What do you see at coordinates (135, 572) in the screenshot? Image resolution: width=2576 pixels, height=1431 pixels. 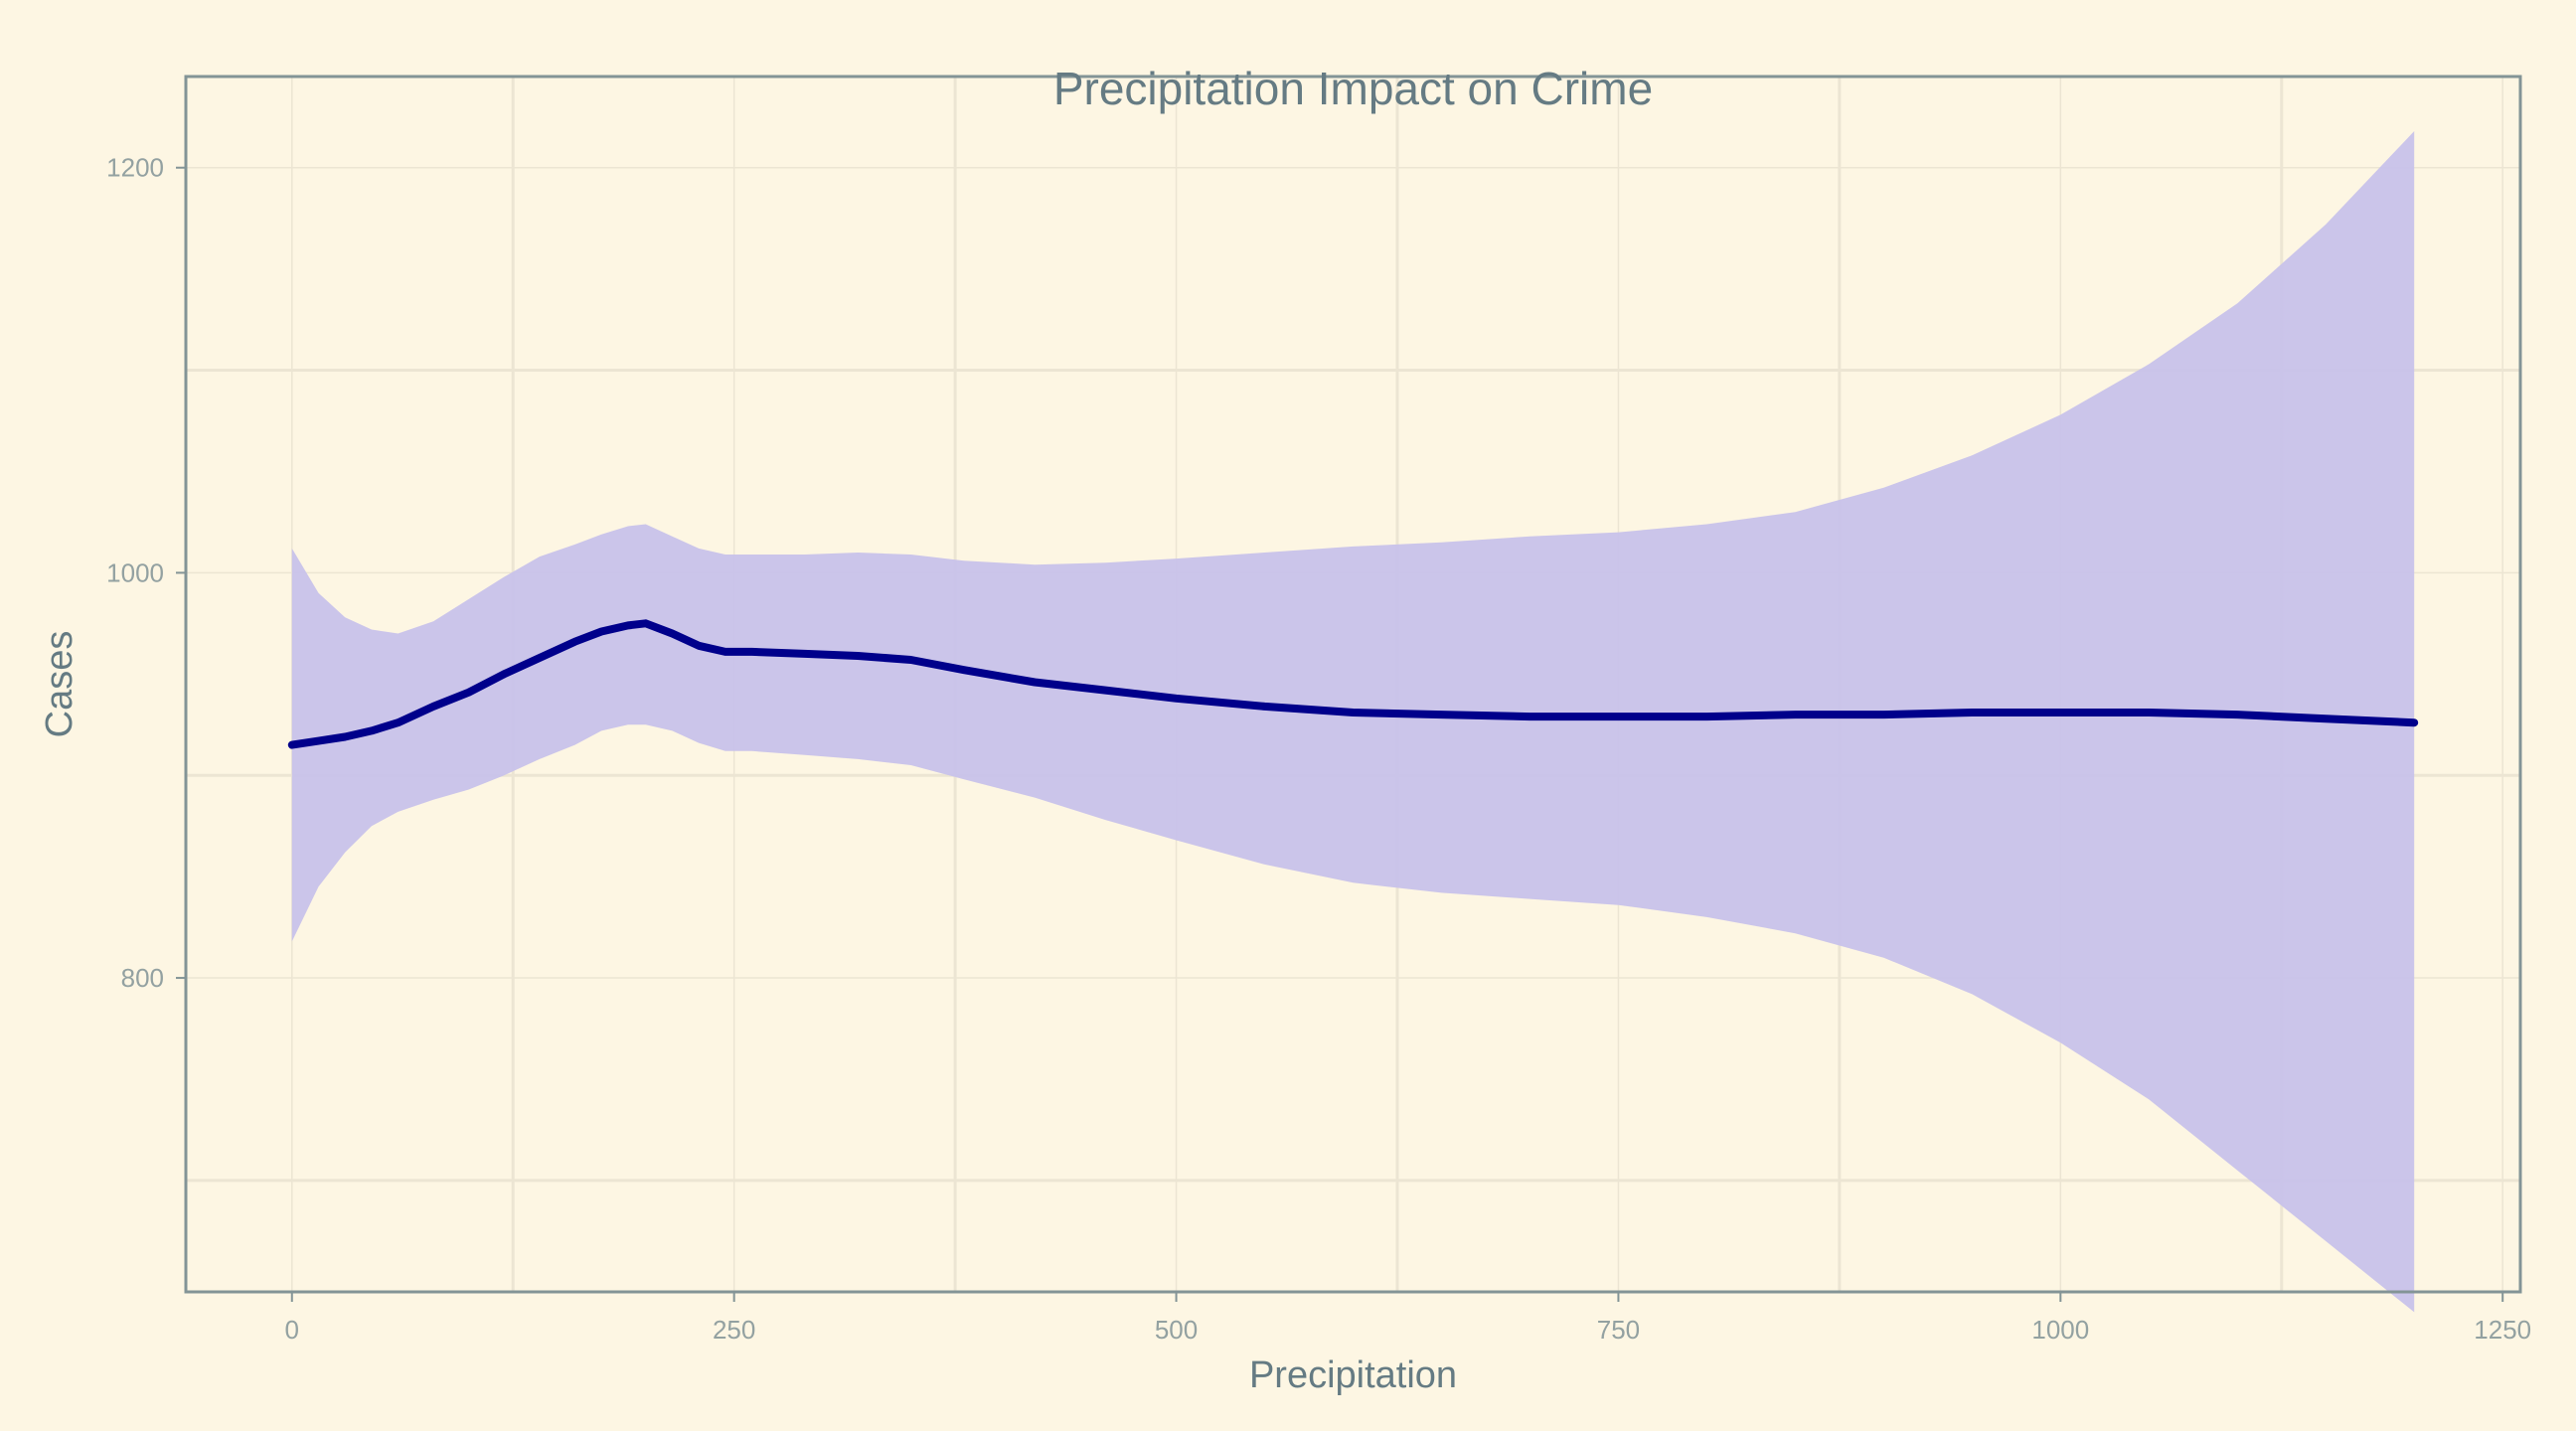 I see `y-tick-label: 1000` at bounding box center [135, 572].